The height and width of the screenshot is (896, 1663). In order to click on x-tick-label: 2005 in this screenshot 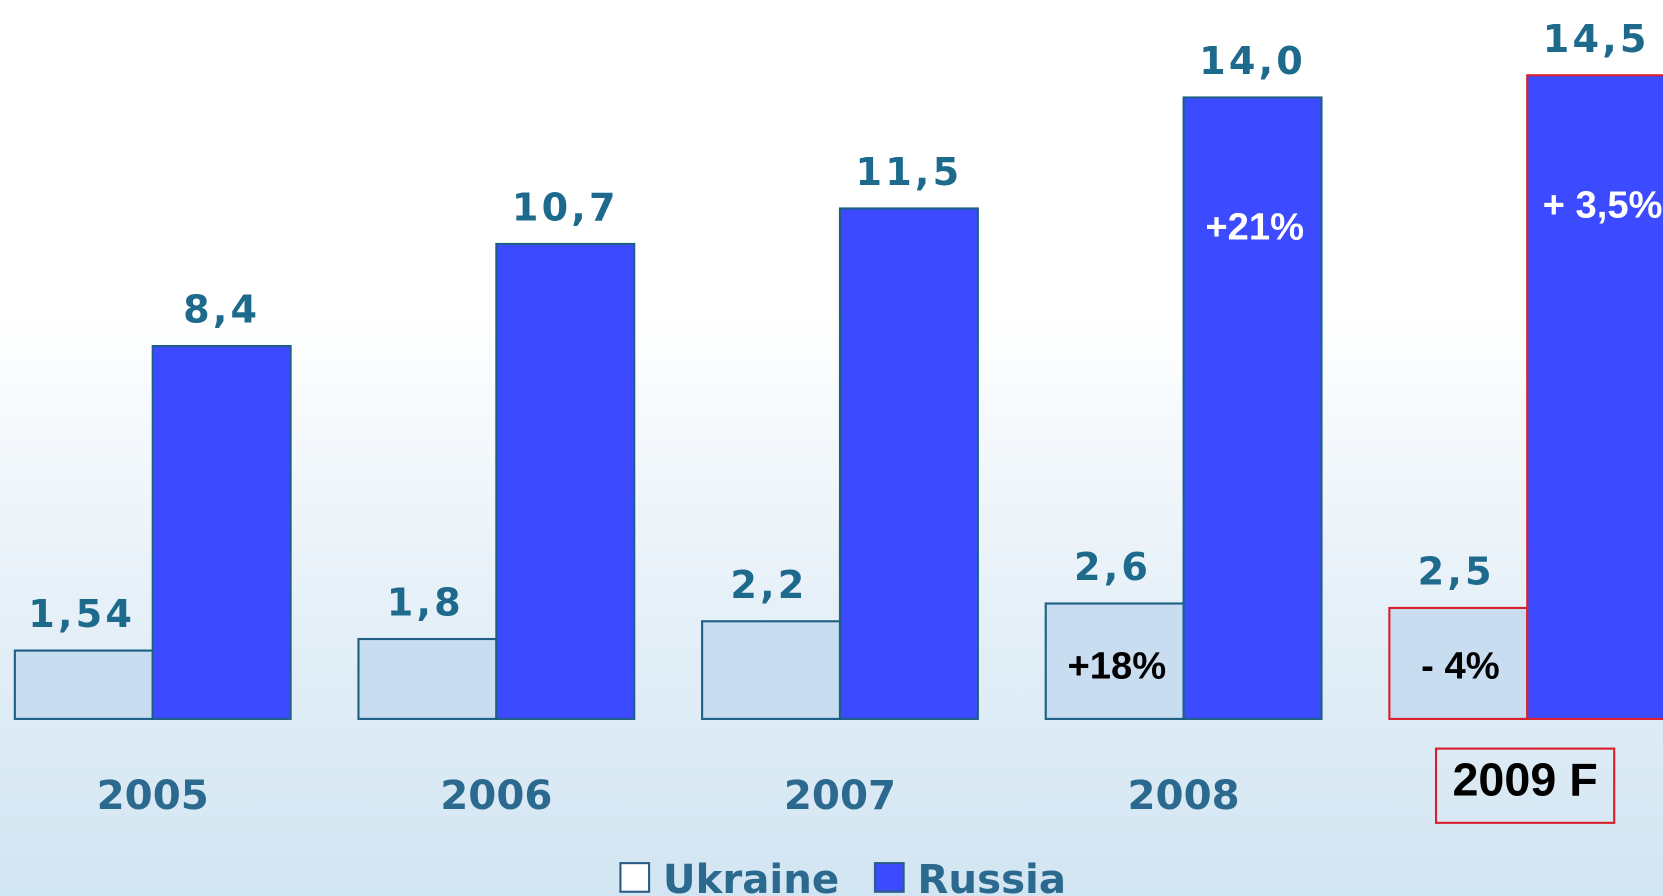, I will do `click(152, 795)`.